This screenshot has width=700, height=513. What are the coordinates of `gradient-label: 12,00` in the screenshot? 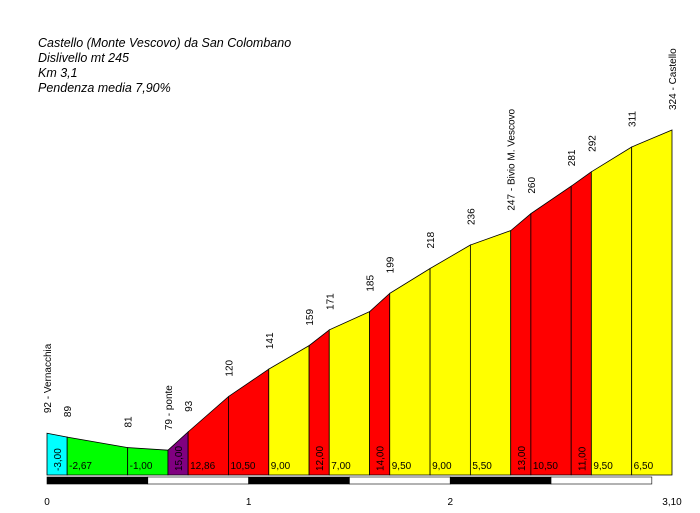 It's located at (320, 458).